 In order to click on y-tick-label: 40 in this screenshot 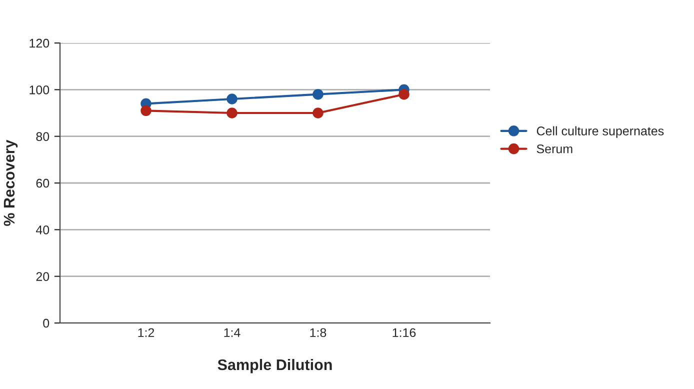, I will do `click(43, 229)`.